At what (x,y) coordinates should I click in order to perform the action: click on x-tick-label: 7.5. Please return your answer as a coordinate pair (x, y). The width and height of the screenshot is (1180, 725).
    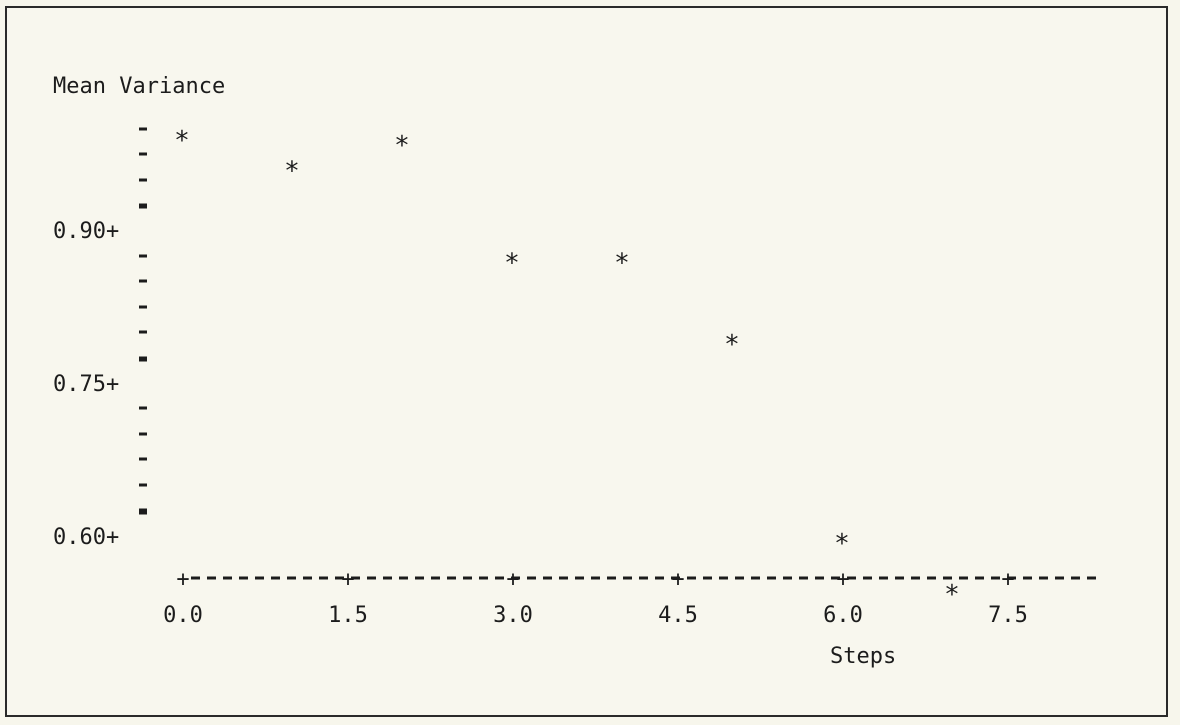
    Looking at the image, I should click on (1008, 615).